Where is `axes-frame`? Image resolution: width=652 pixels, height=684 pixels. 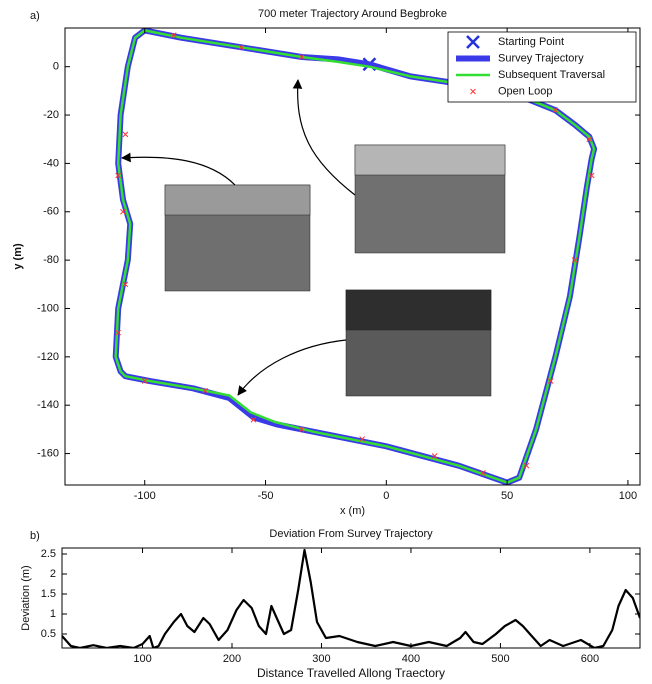 axes-frame is located at coordinates (351, 598).